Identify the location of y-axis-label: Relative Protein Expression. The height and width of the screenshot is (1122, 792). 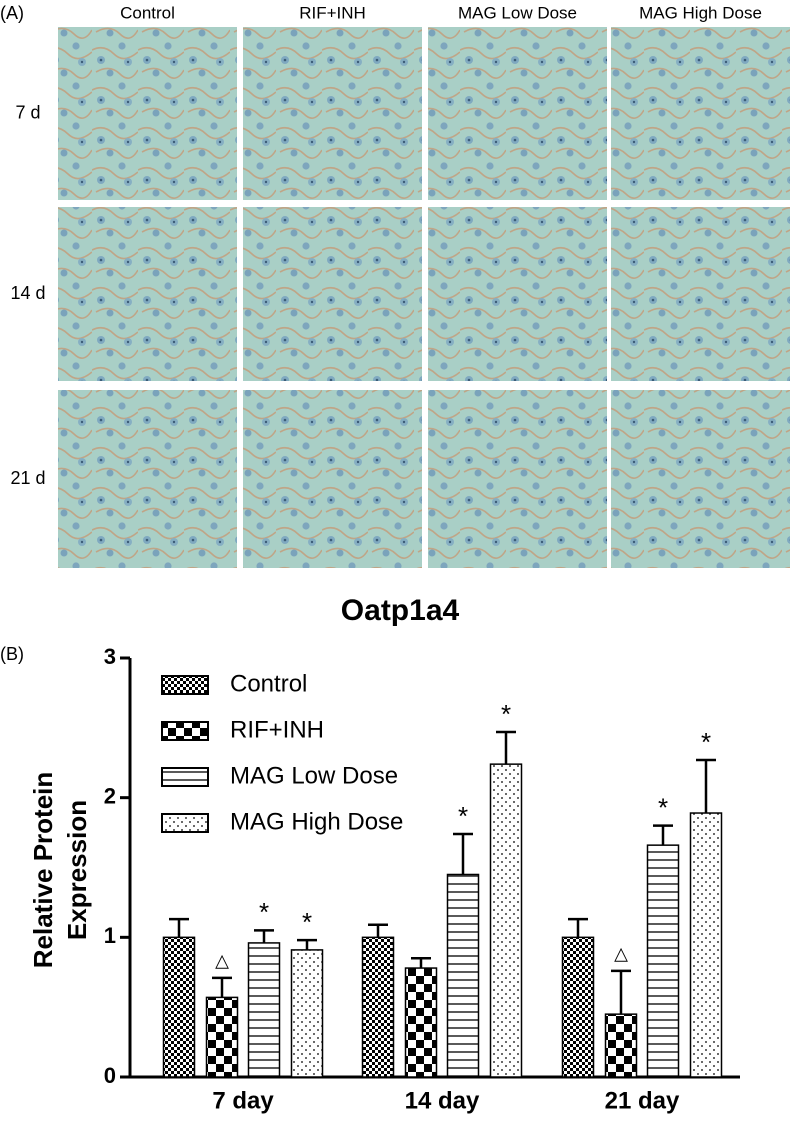
(60, 870).